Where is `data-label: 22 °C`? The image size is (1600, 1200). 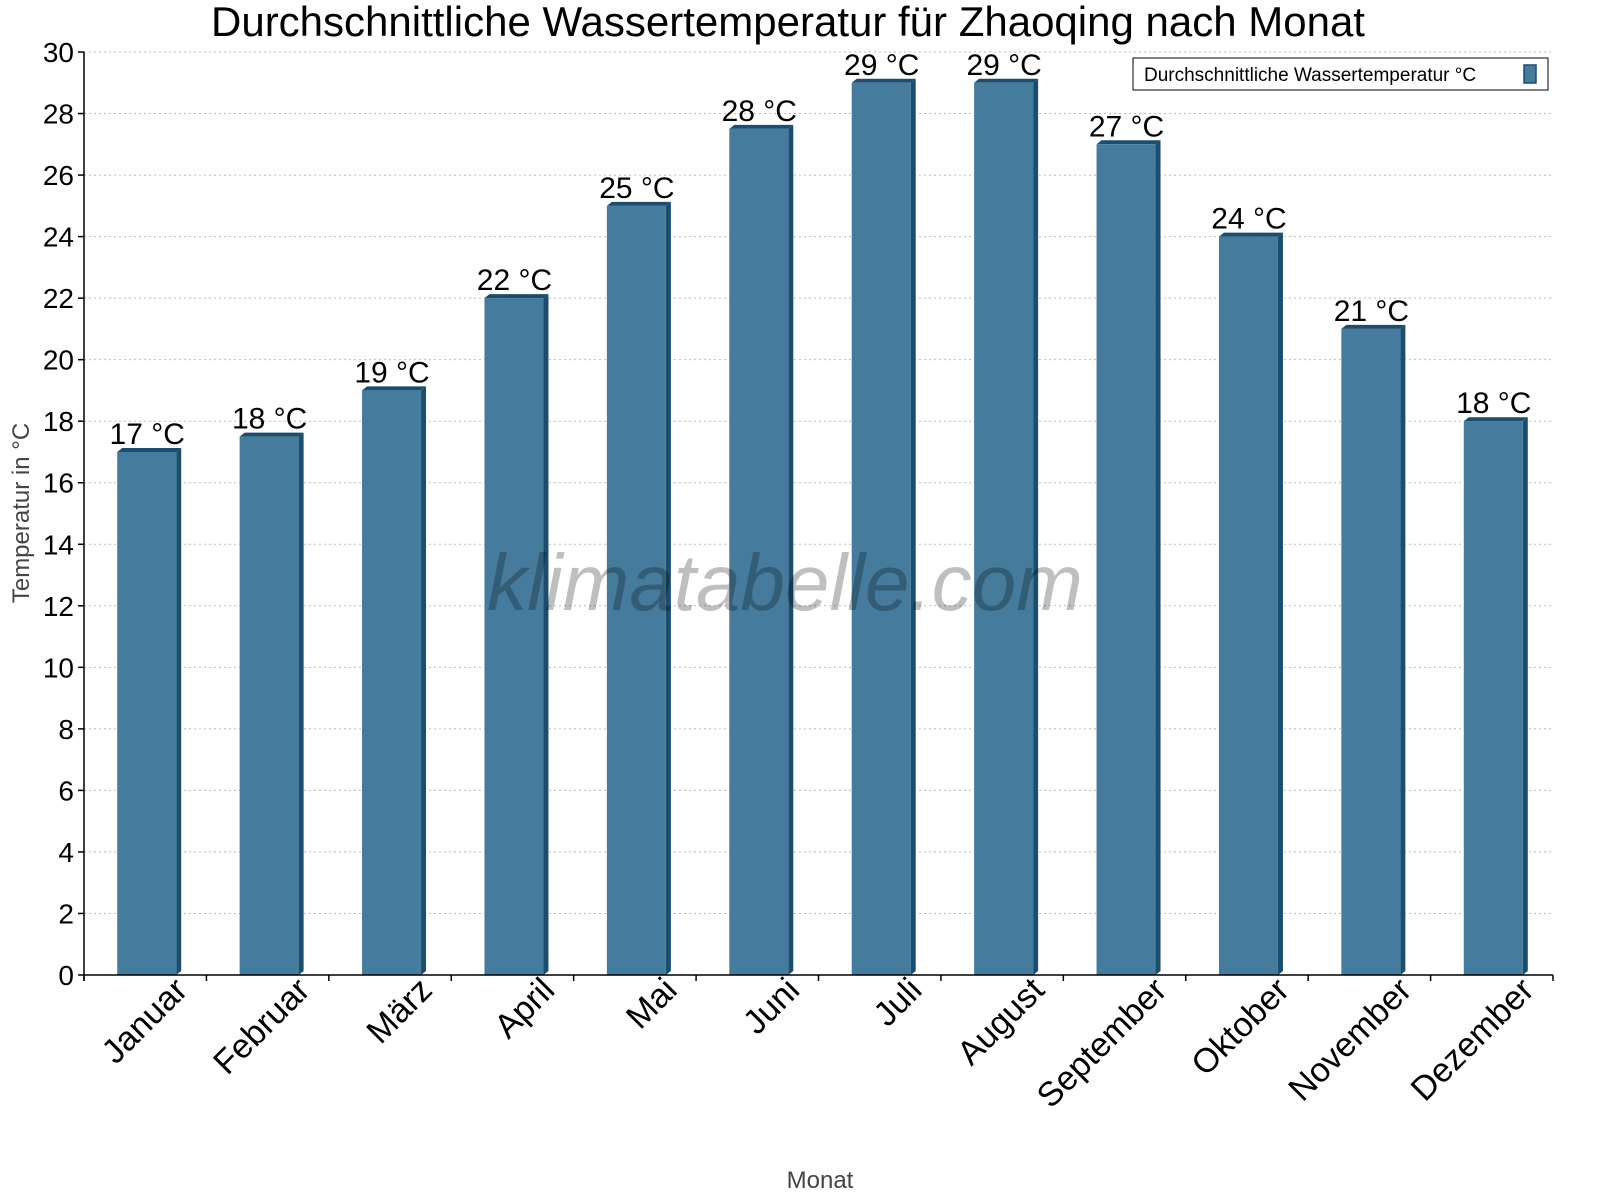
data-label: 22 °C is located at coordinates (514, 280).